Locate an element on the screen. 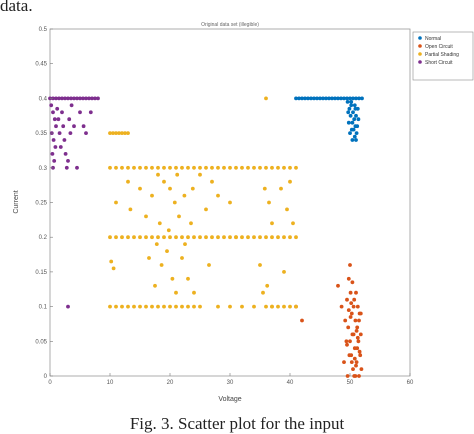 Image resolution: width=474 pixels, height=434 pixels. figure-caption: Fig. 3. Scatter plot for the input is located at coordinates (237, 423).